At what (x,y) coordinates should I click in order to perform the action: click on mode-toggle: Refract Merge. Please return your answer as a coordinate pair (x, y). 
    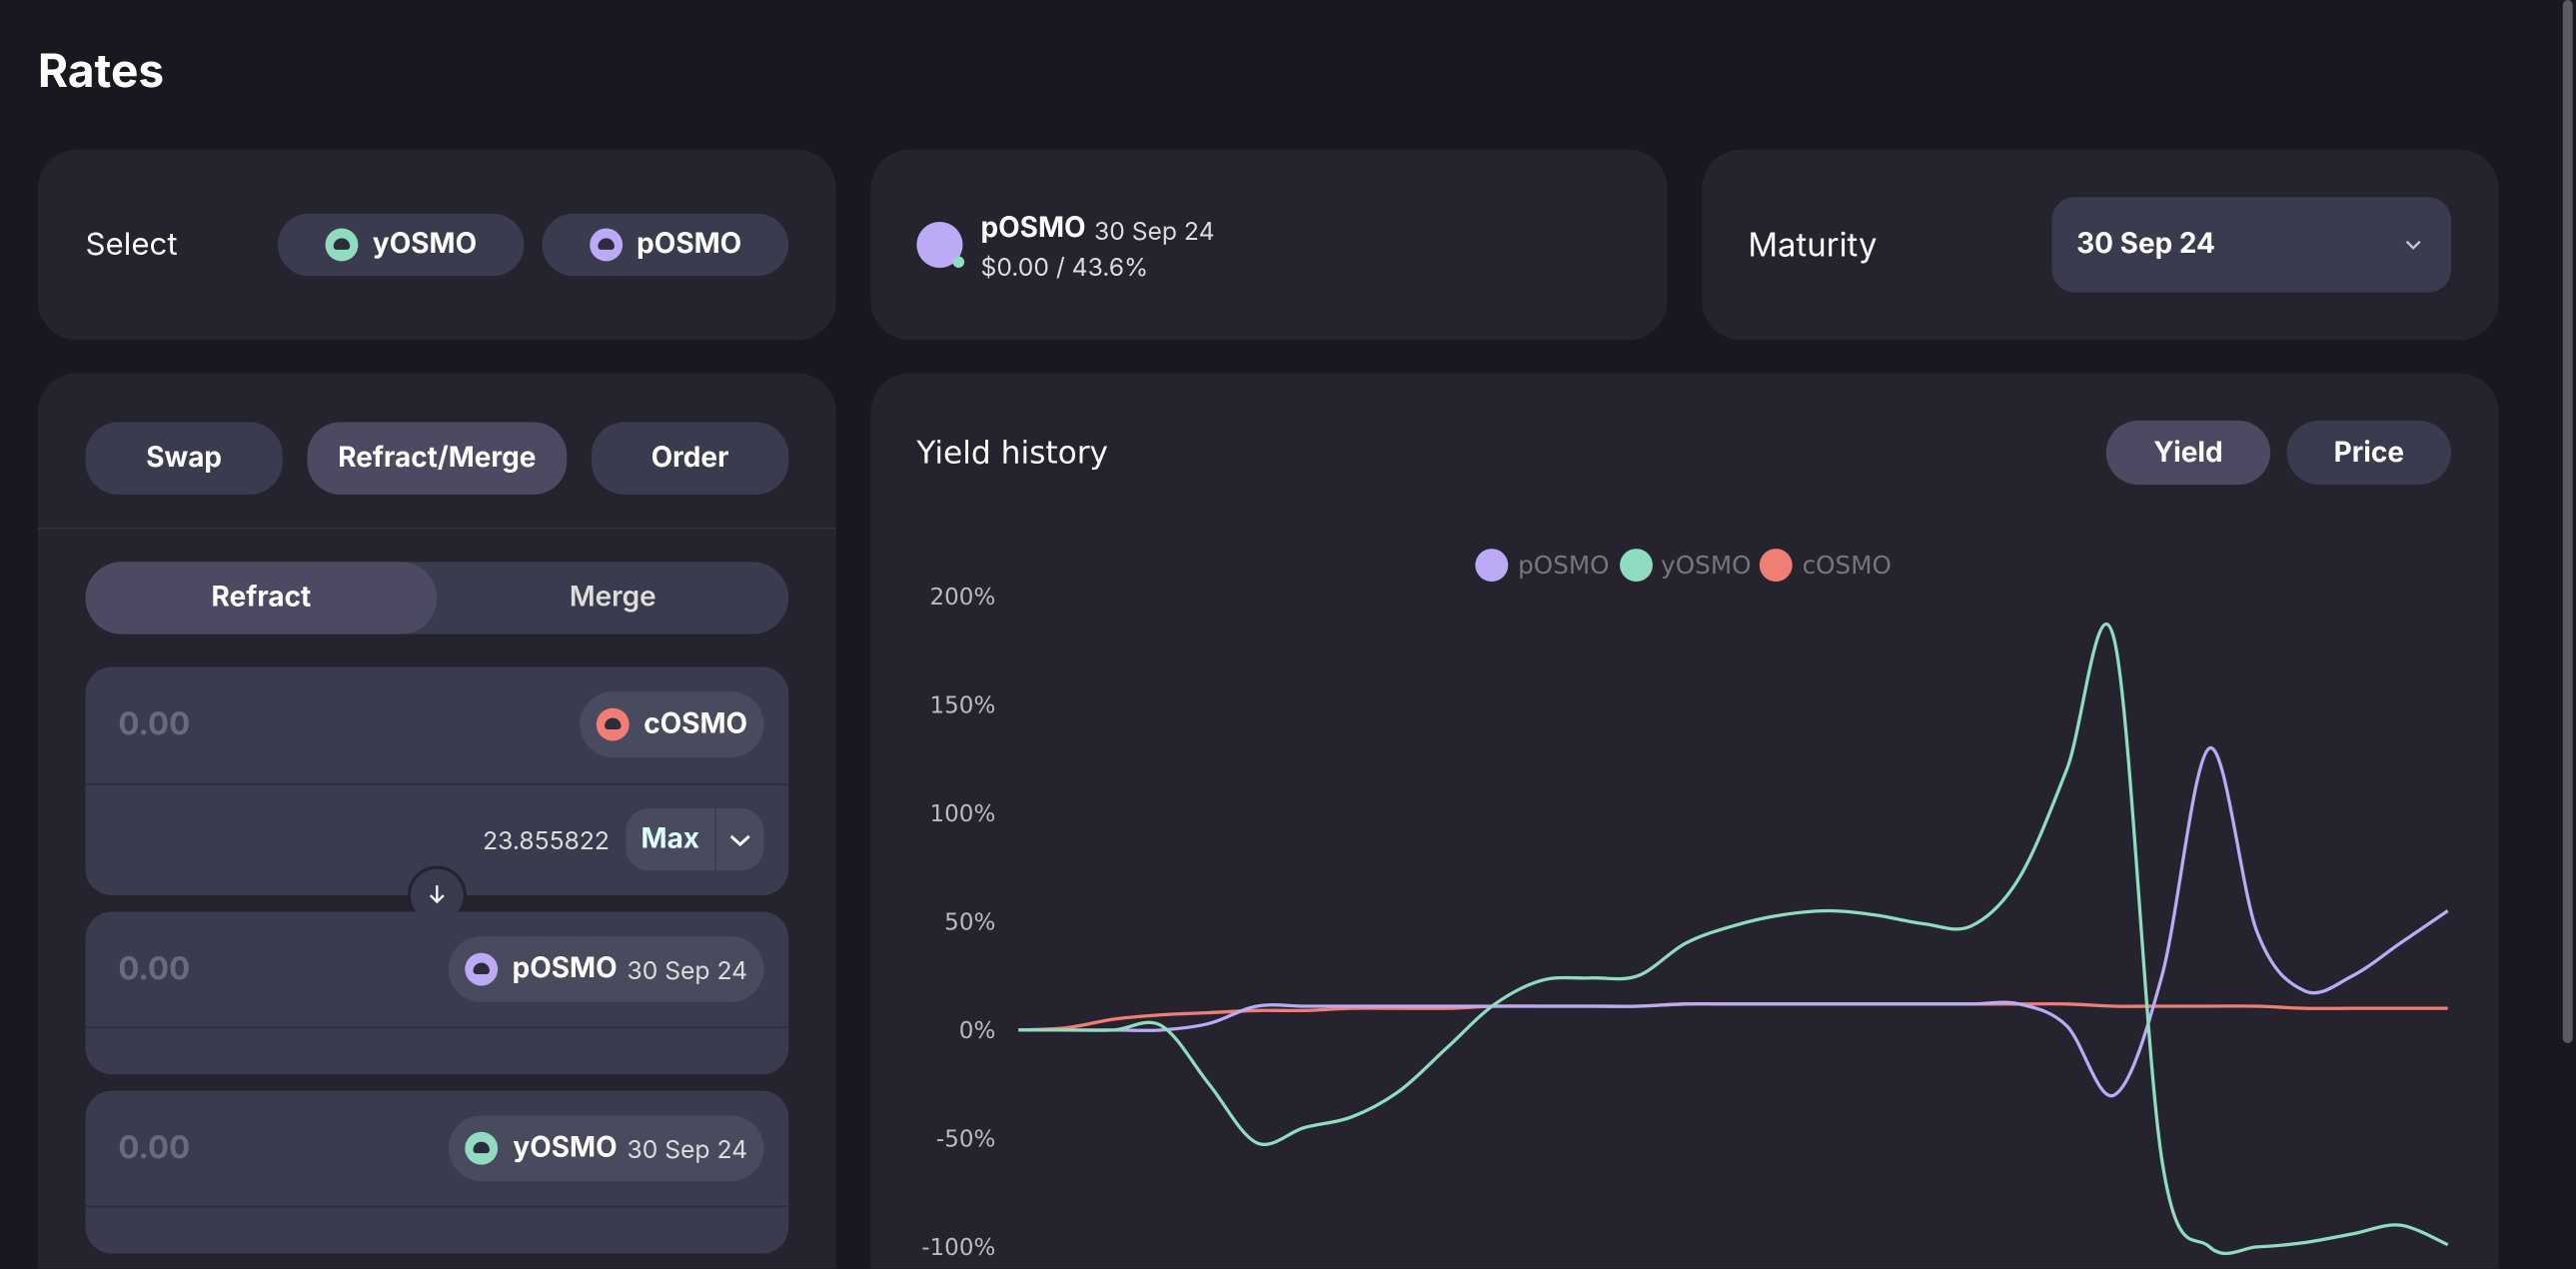
    Looking at the image, I should click on (437, 598).